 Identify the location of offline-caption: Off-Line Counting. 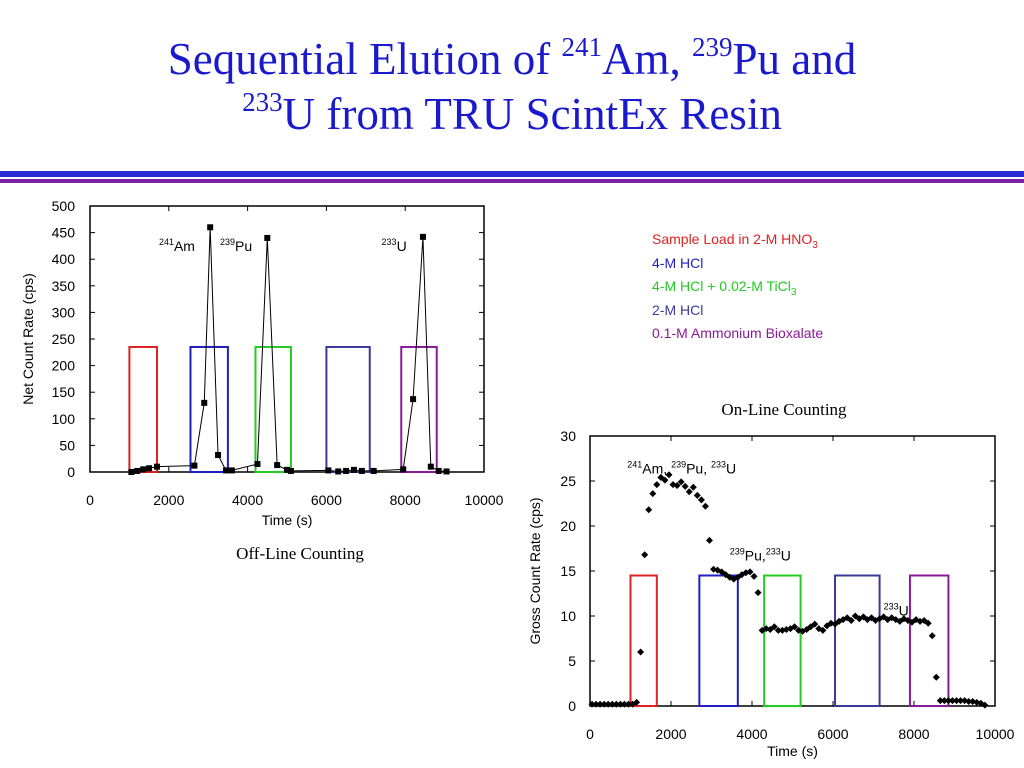
(300, 553).